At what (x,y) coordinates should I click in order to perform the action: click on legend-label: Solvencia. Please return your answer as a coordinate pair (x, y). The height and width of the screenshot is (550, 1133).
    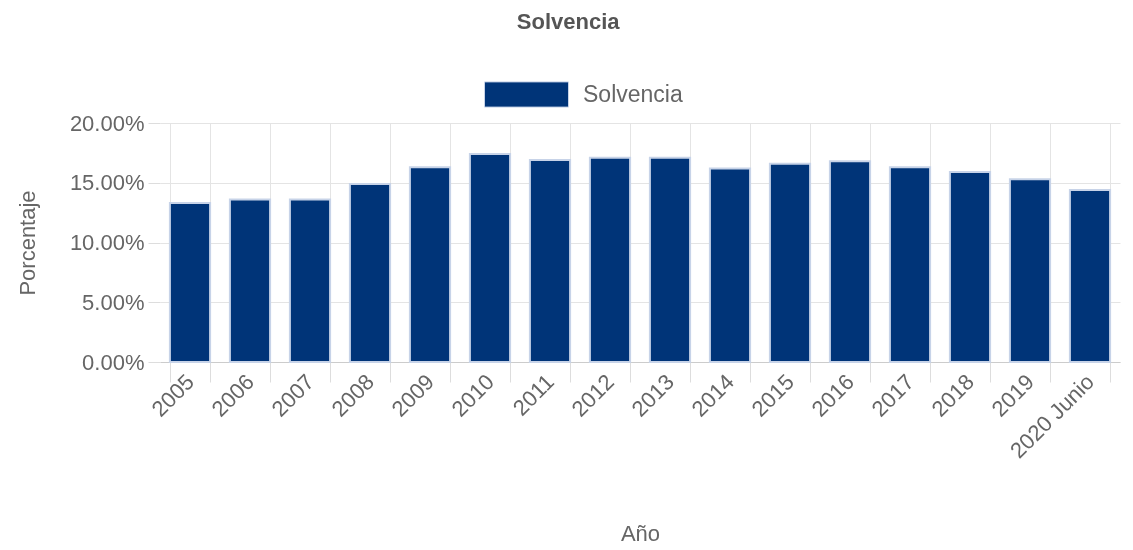
    Looking at the image, I should click on (633, 93).